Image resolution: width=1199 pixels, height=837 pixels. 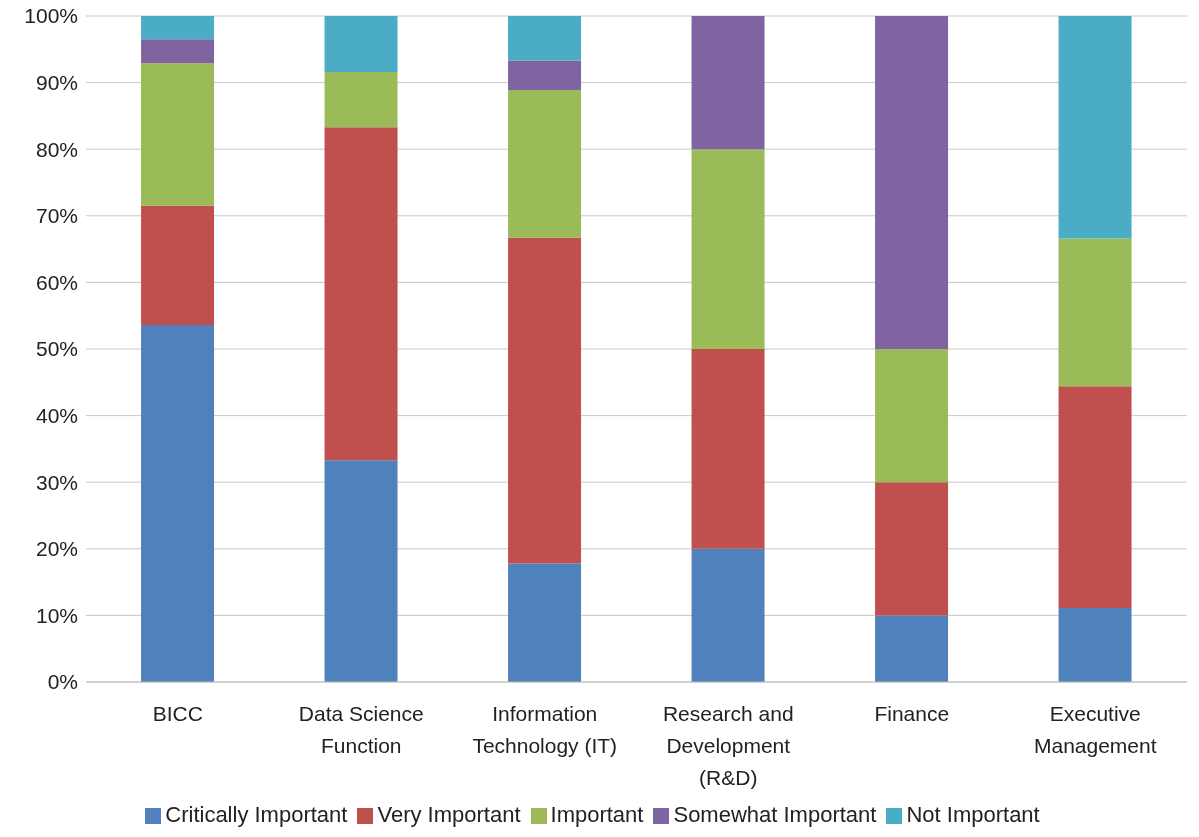 What do you see at coordinates (449, 814) in the screenshot?
I see `legend-label: Very Important` at bounding box center [449, 814].